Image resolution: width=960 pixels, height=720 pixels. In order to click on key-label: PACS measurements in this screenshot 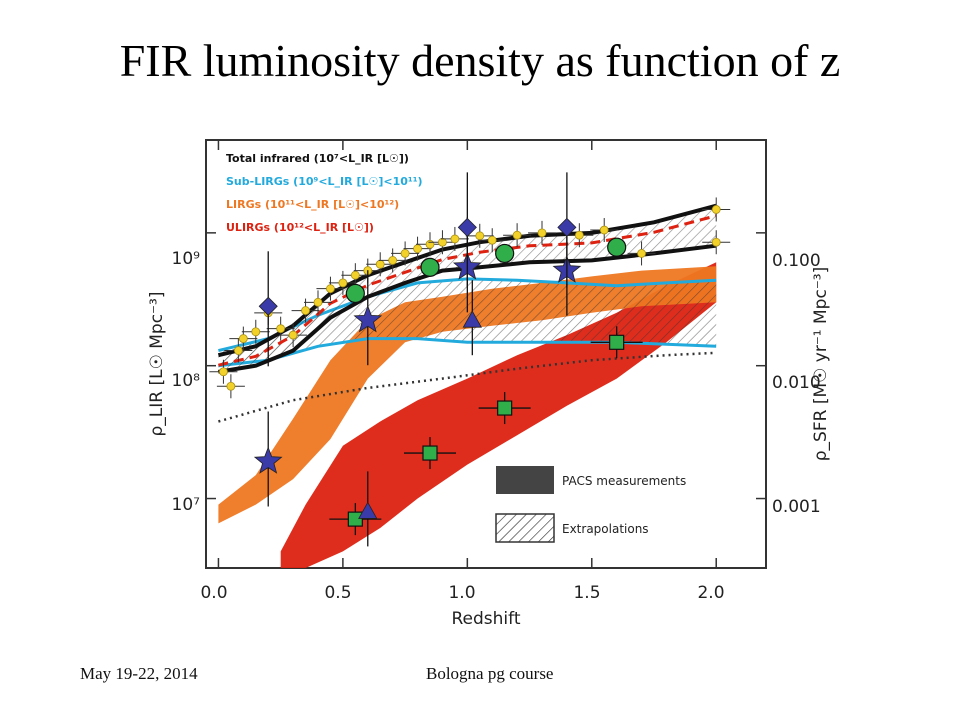, I will do `click(624, 481)`.